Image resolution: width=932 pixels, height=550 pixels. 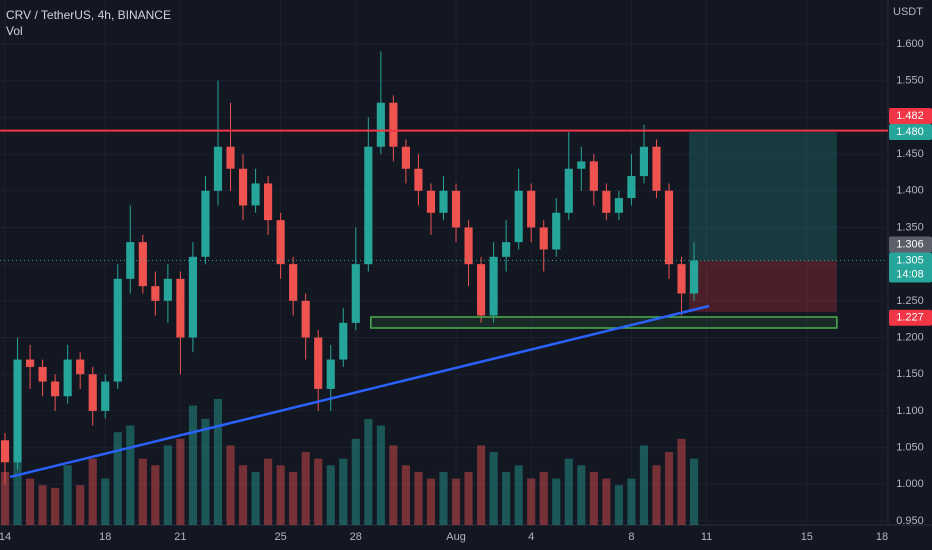 What do you see at coordinates (910, 227) in the screenshot?
I see `y-tick-label: 1.350` at bounding box center [910, 227].